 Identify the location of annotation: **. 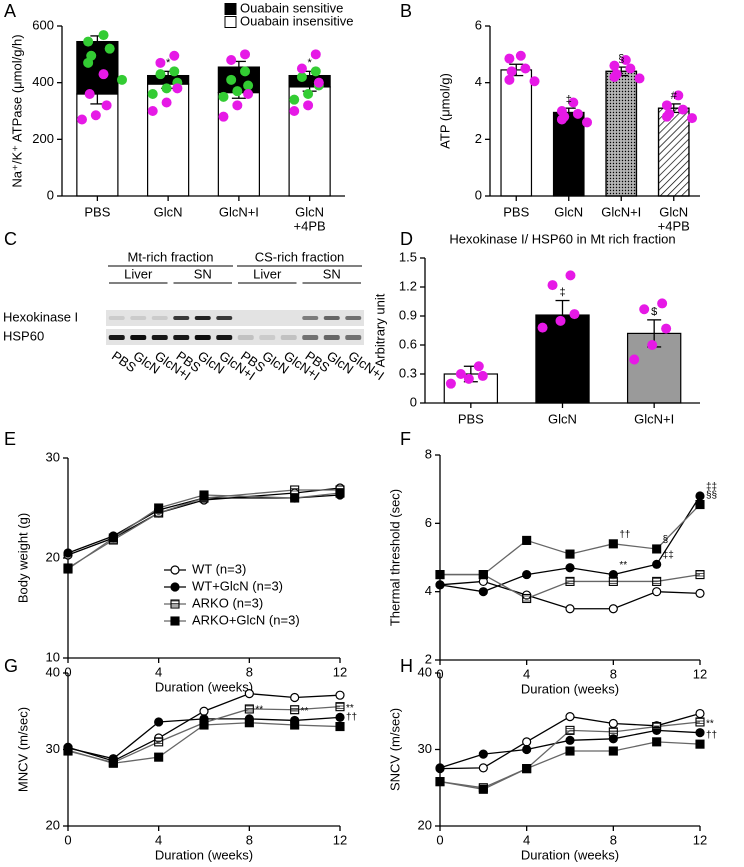
(259, 710).